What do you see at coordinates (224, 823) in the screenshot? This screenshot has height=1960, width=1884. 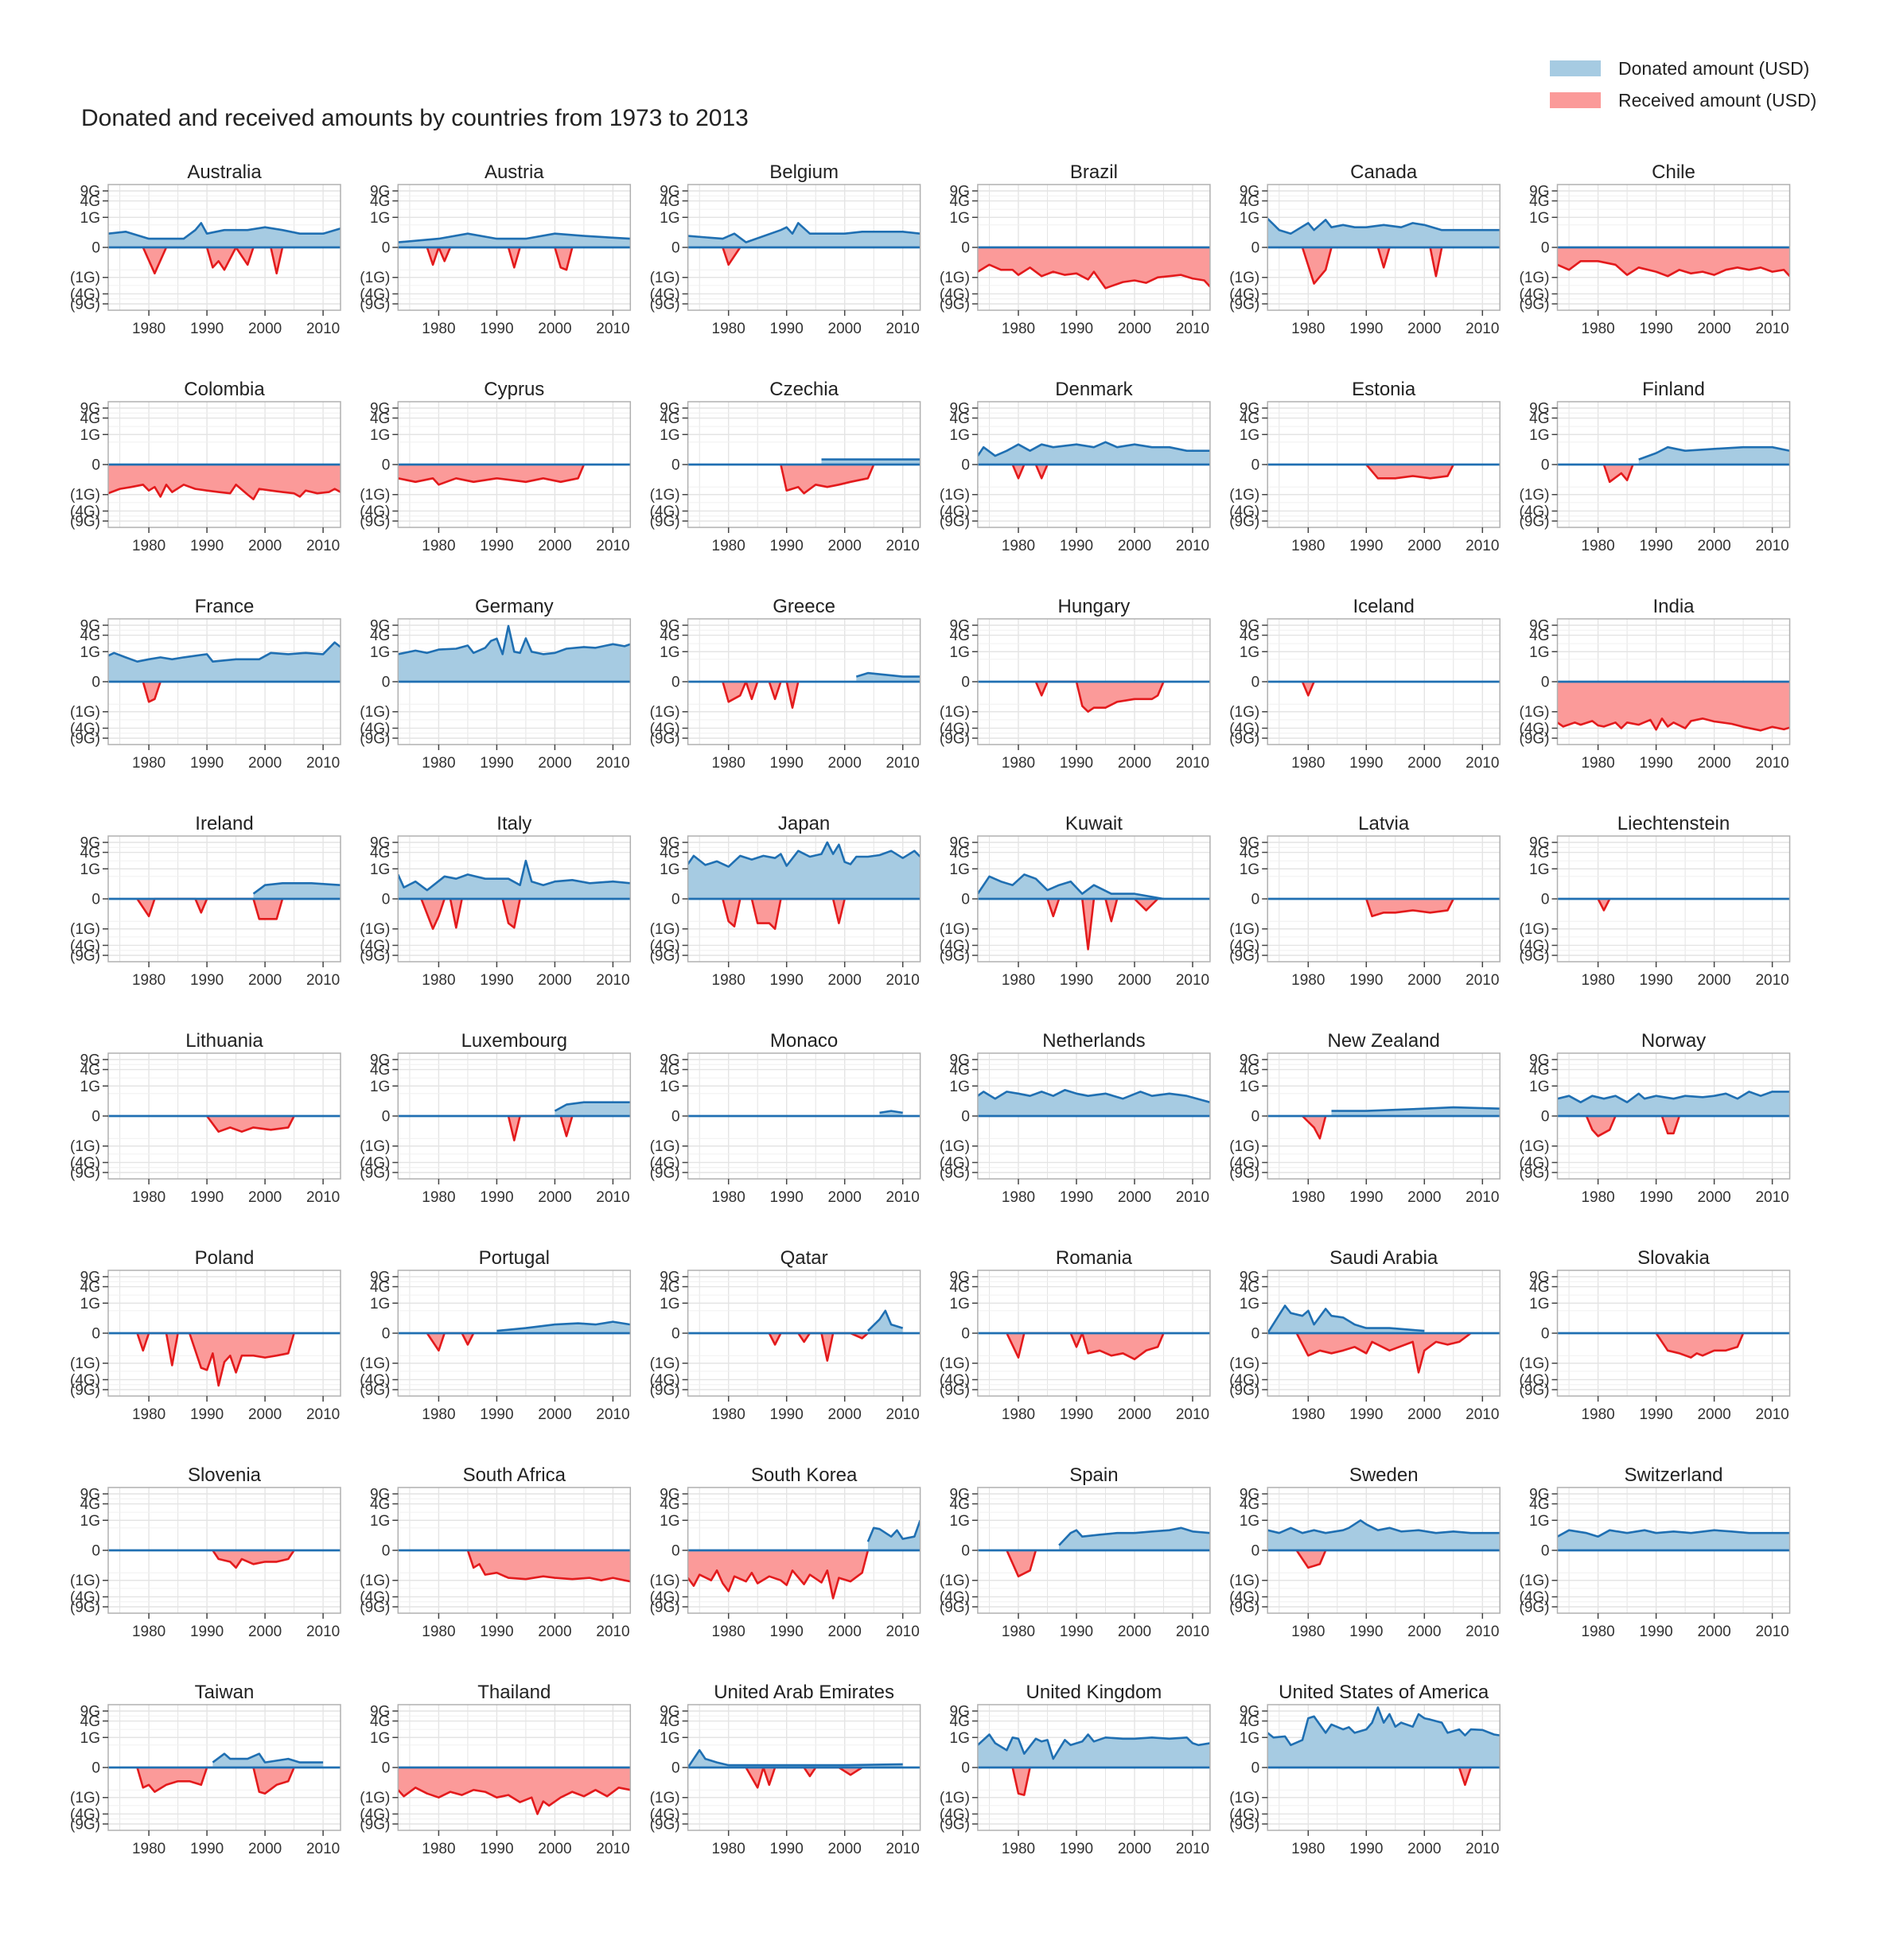 I see `panel-title: Ireland` at bounding box center [224, 823].